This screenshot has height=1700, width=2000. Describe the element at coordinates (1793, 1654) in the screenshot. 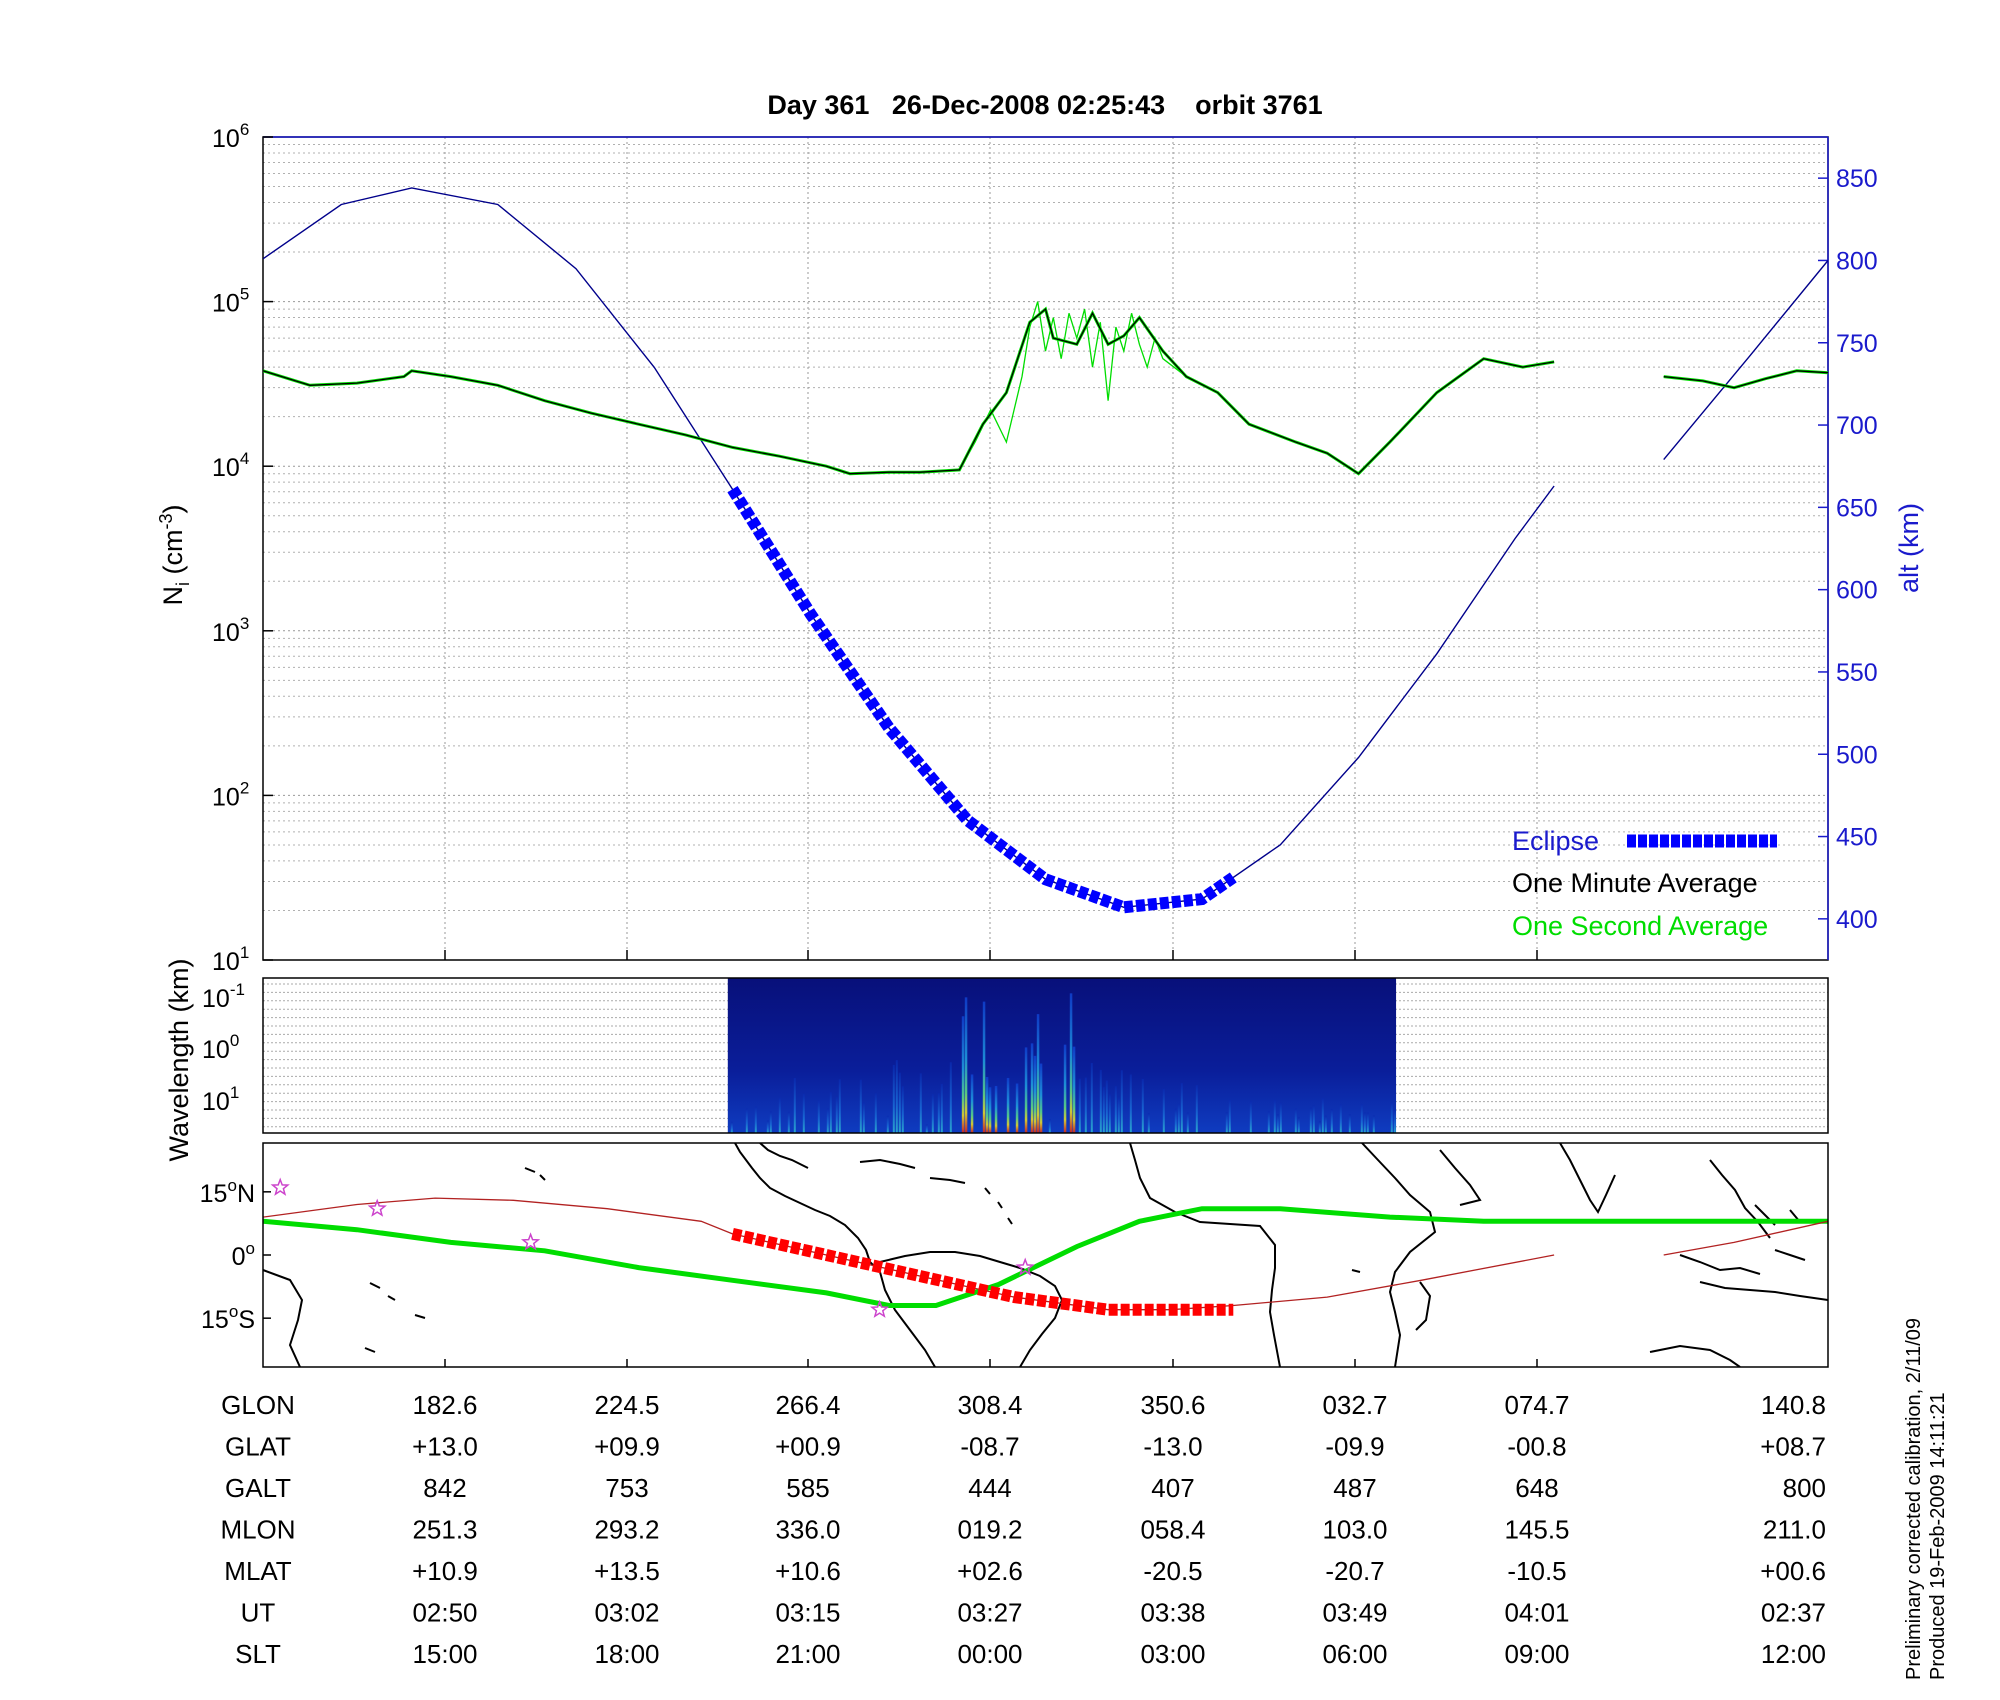

I see `table-cell: 12:00` at that location.